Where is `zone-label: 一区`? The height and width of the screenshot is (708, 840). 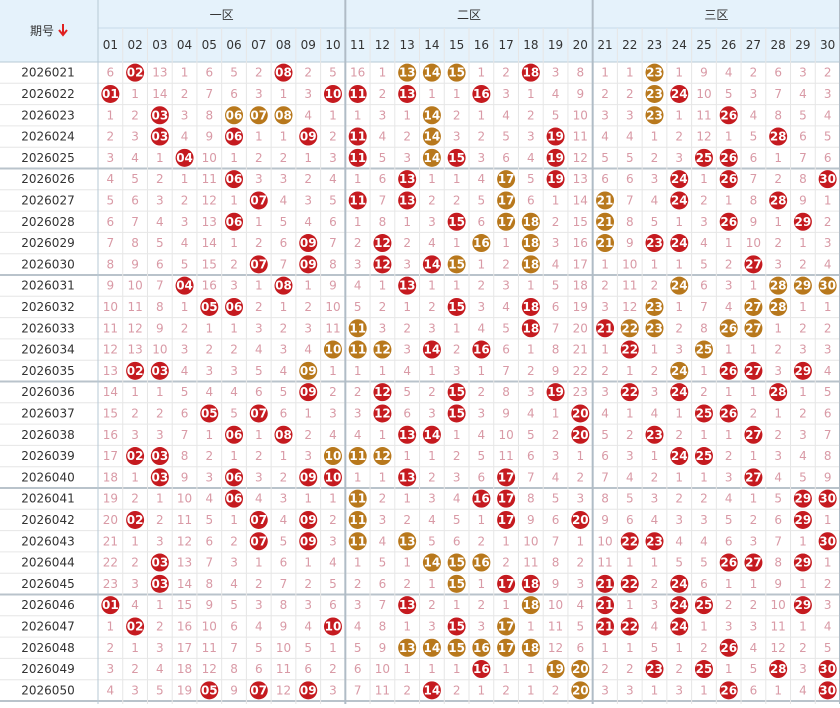 zone-label: 一区 is located at coordinates (222, 15).